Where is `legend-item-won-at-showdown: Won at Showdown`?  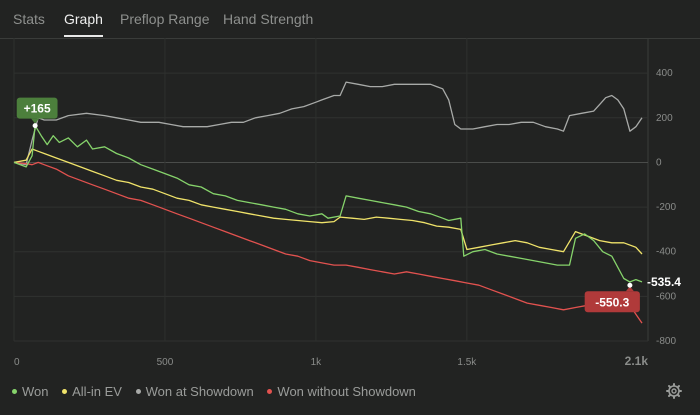
legend-item-won-at-showdown: Won at Showdown is located at coordinates (194, 391).